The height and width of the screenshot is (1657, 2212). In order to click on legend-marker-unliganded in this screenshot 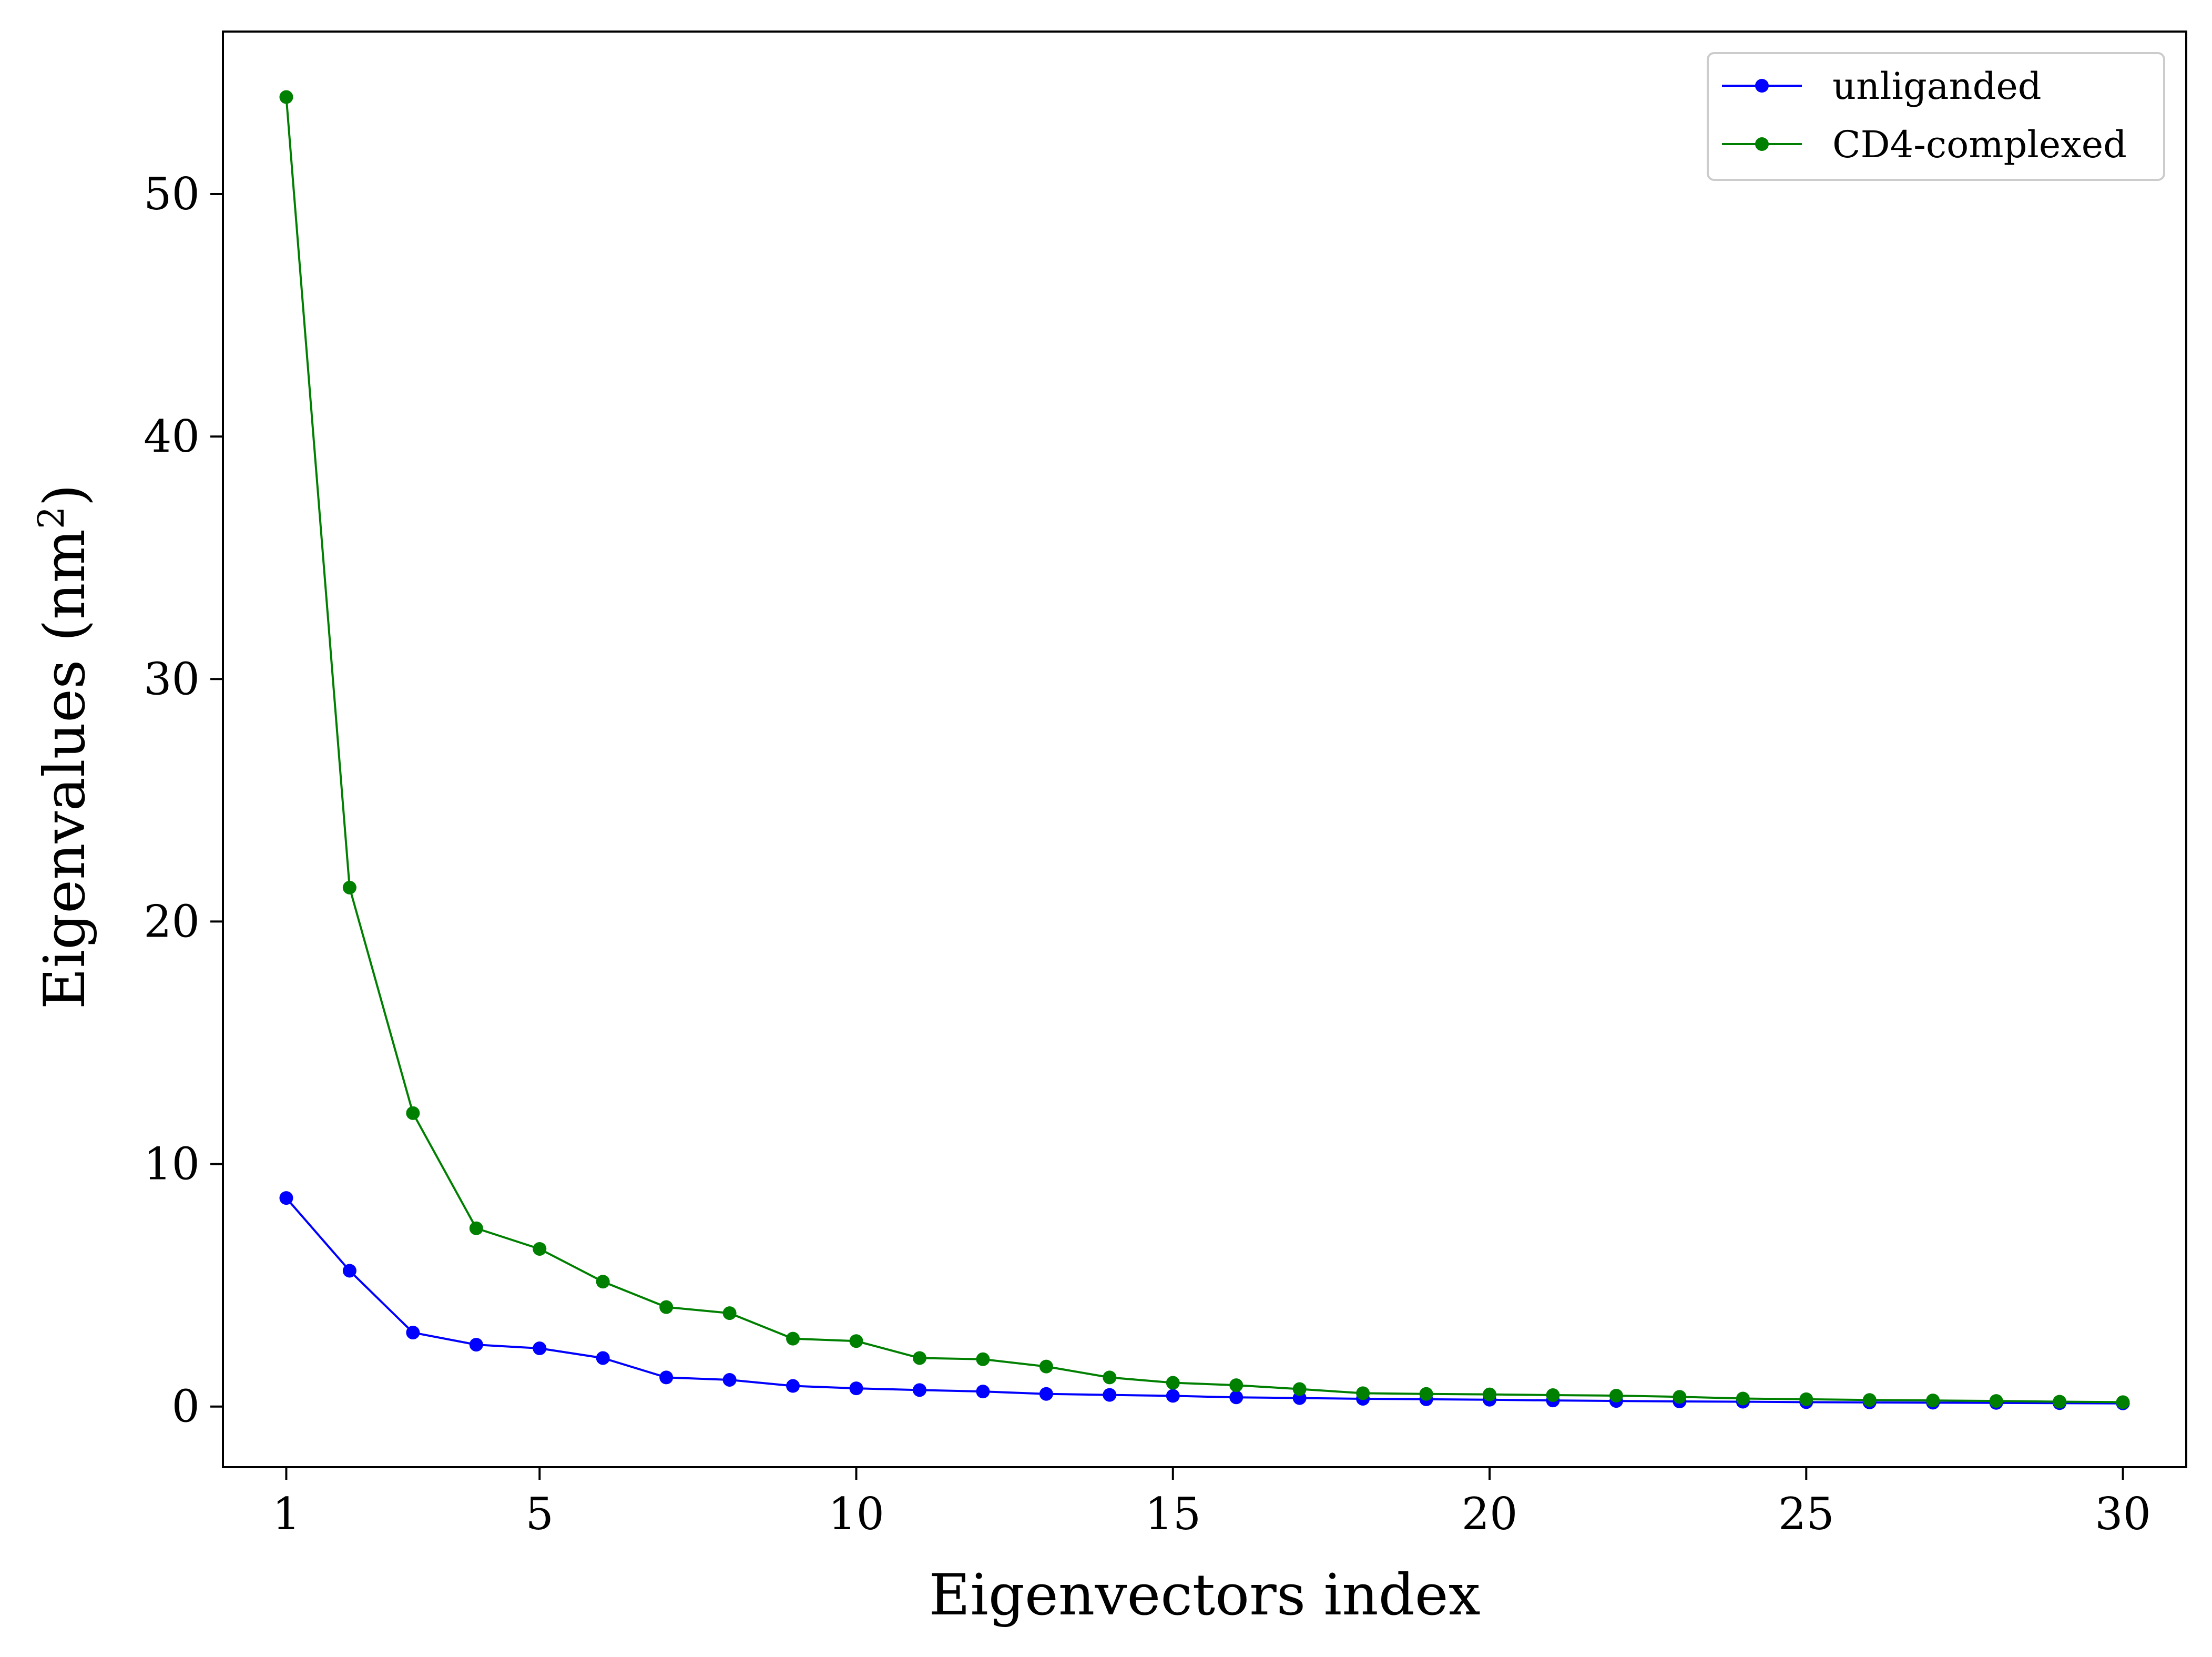, I will do `click(1762, 86)`.